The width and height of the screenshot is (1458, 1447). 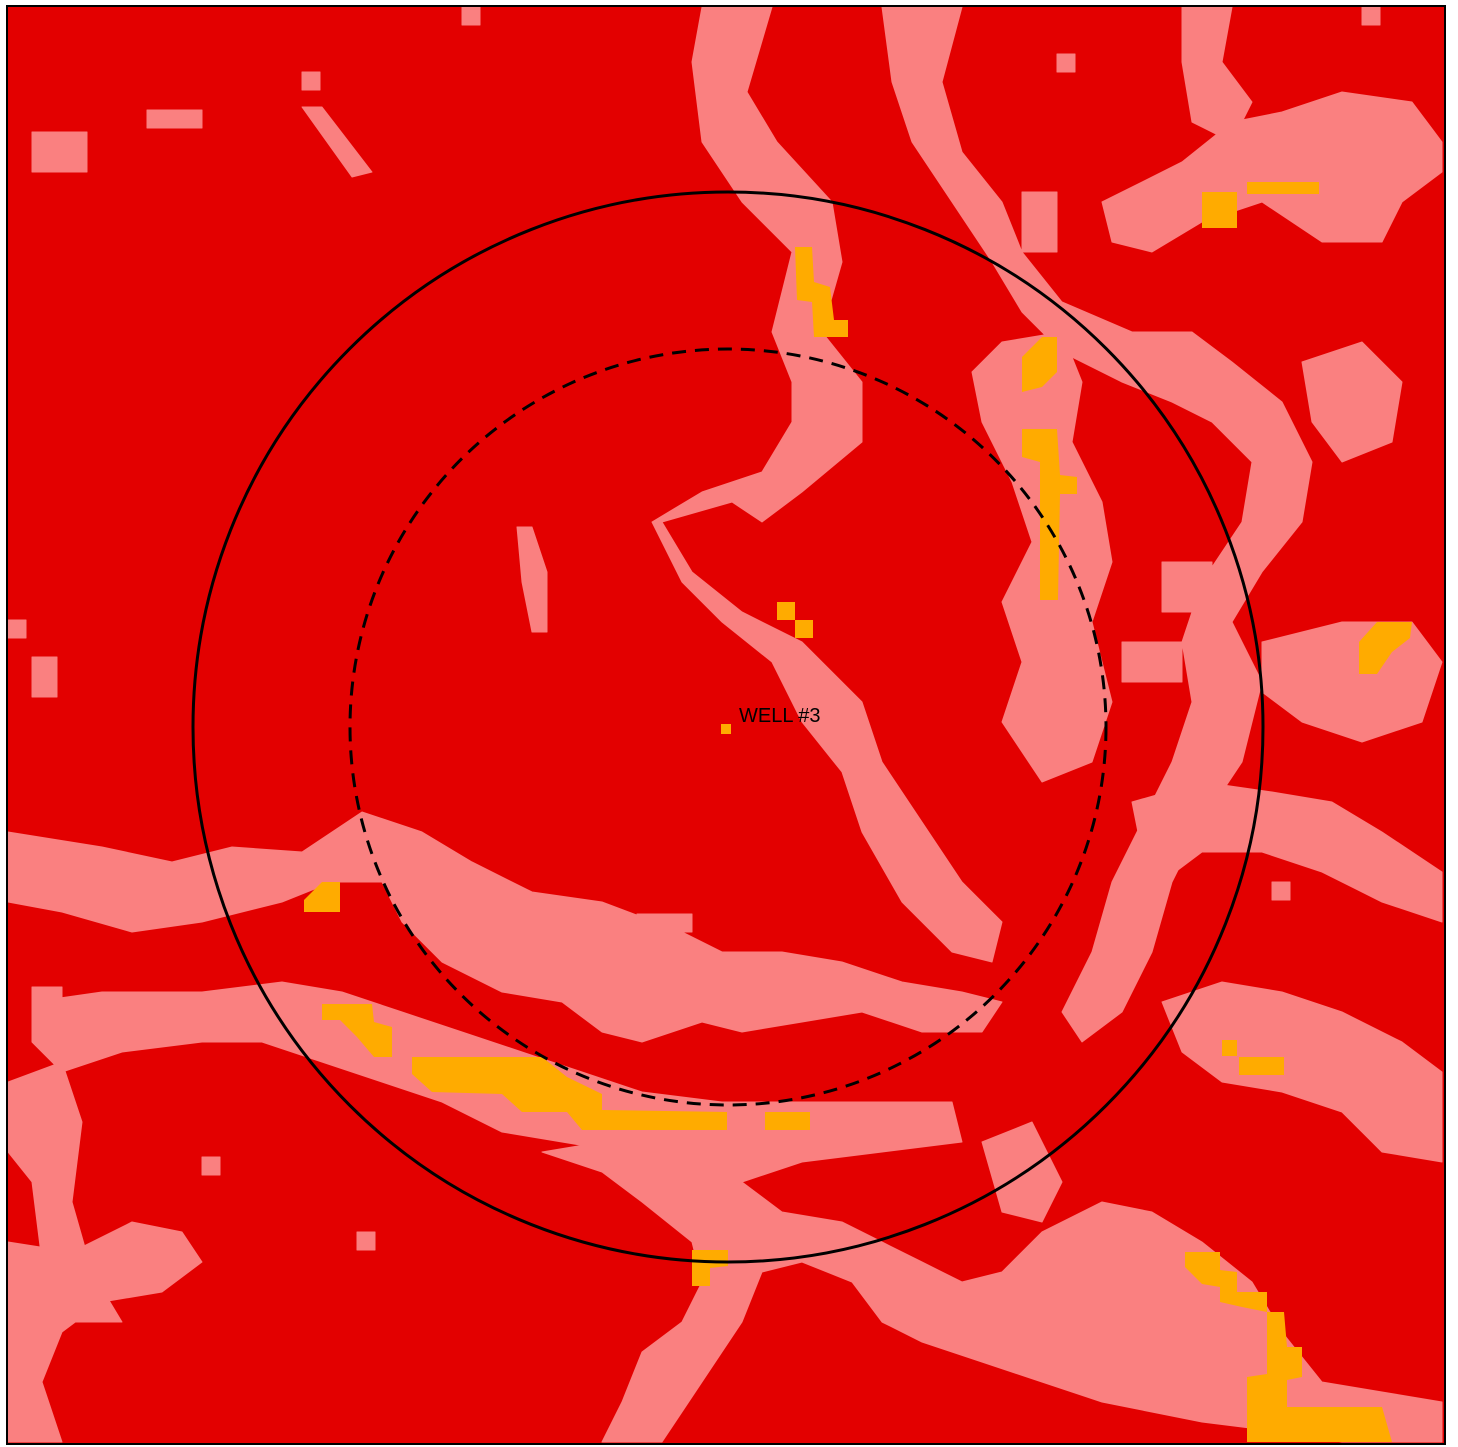 What do you see at coordinates (532, 579) in the screenshot?
I see `patch-center-streak` at bounding box center [532, 579].